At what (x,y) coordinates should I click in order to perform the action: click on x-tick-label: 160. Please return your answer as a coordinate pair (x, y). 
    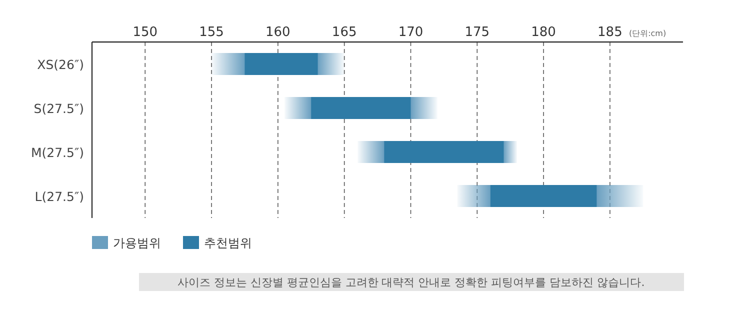
    Looking at the image, I should click on (278, 32).